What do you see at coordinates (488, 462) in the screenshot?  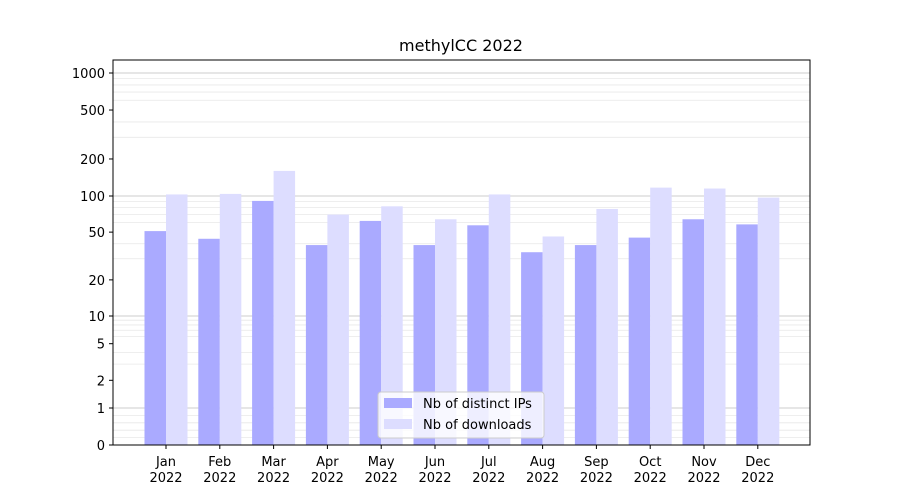 I see `x-tick-month: Jul` at bounding box center [488, 462].